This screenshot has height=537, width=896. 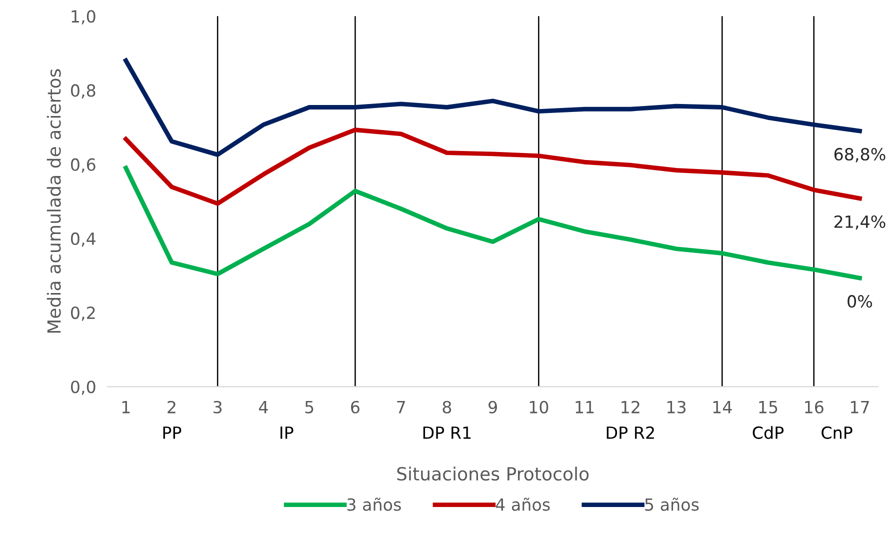 What do you see at coordinates (523, 504) in the screenshot?
I see `legend-label: 4 años` at bounding box center [523, 504].